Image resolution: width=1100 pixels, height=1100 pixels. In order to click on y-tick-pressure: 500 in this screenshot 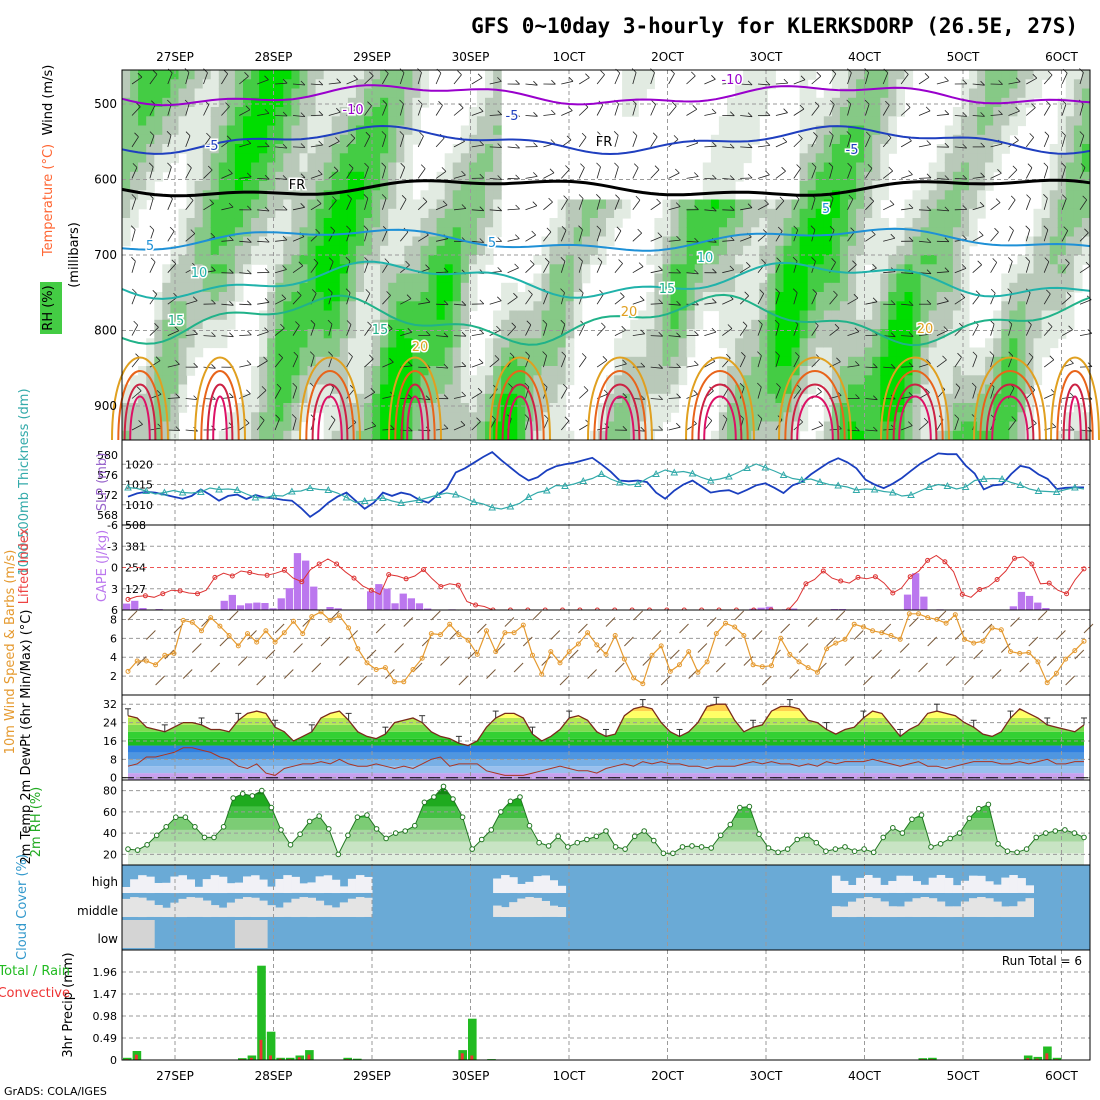, I will do `click(105, 104)`.